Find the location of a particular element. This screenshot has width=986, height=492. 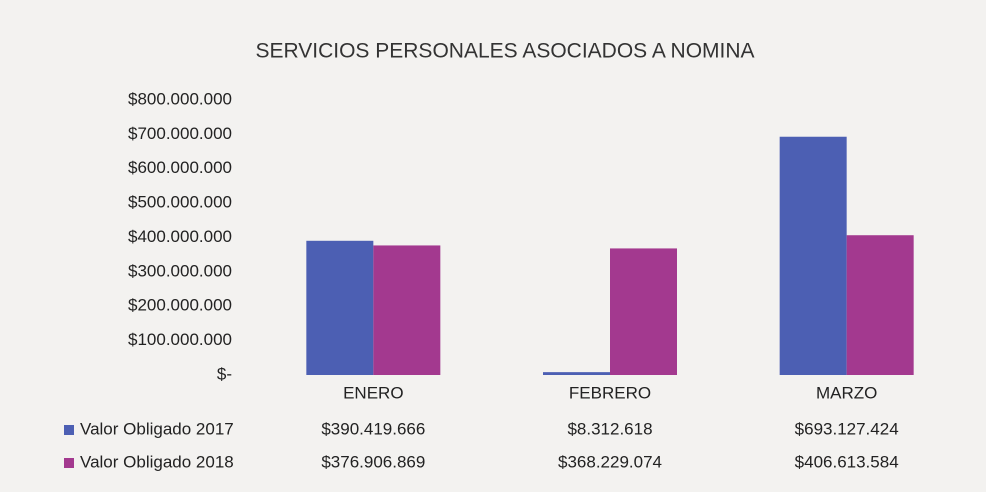

y-tick-label: $400.000.000 is located at coordinates (180, 236).